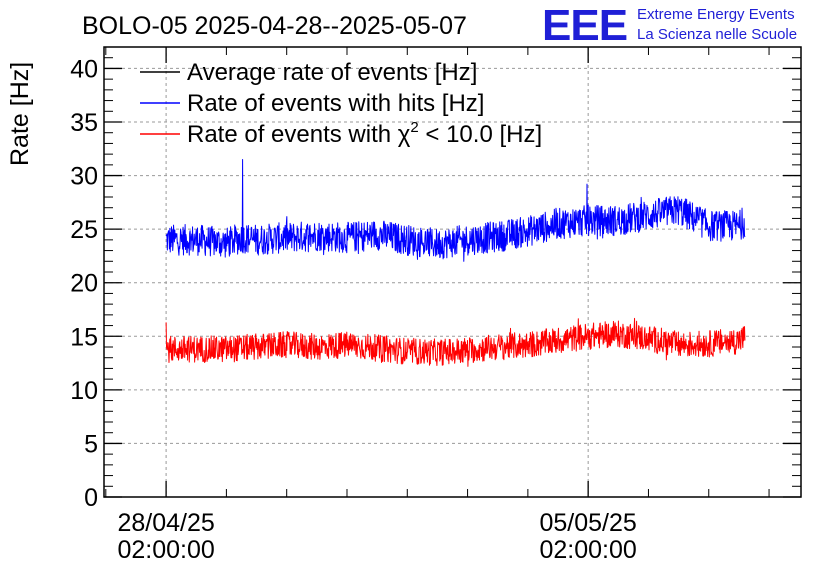 The width and height of the screenshot is (836, 572). What do you see at coordinates (364, 133) in the screenshot?
I see `legend-label-chi2: Rate of events with χ2 < 10.0 [Hz]` at bounding box center [364, 133].